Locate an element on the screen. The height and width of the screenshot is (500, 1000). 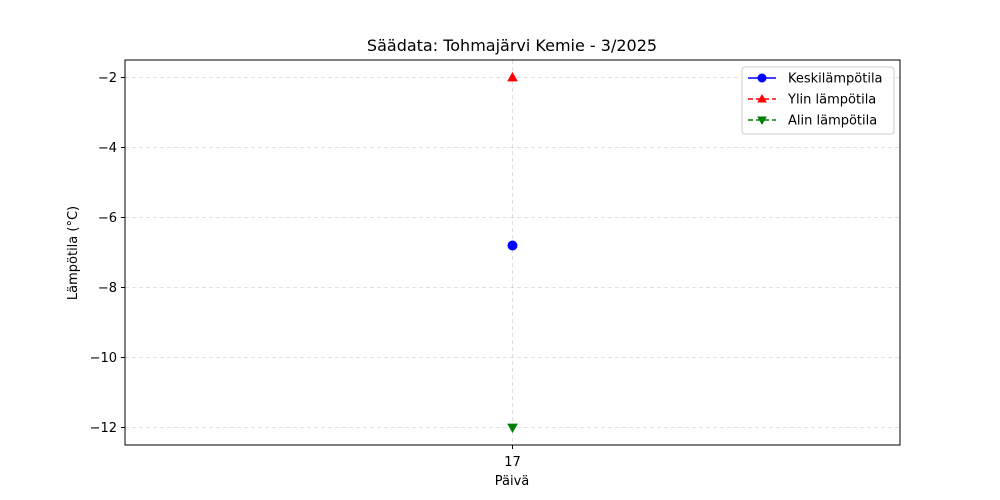
x-tick-label: 17 is located at coordinates (512, 462).